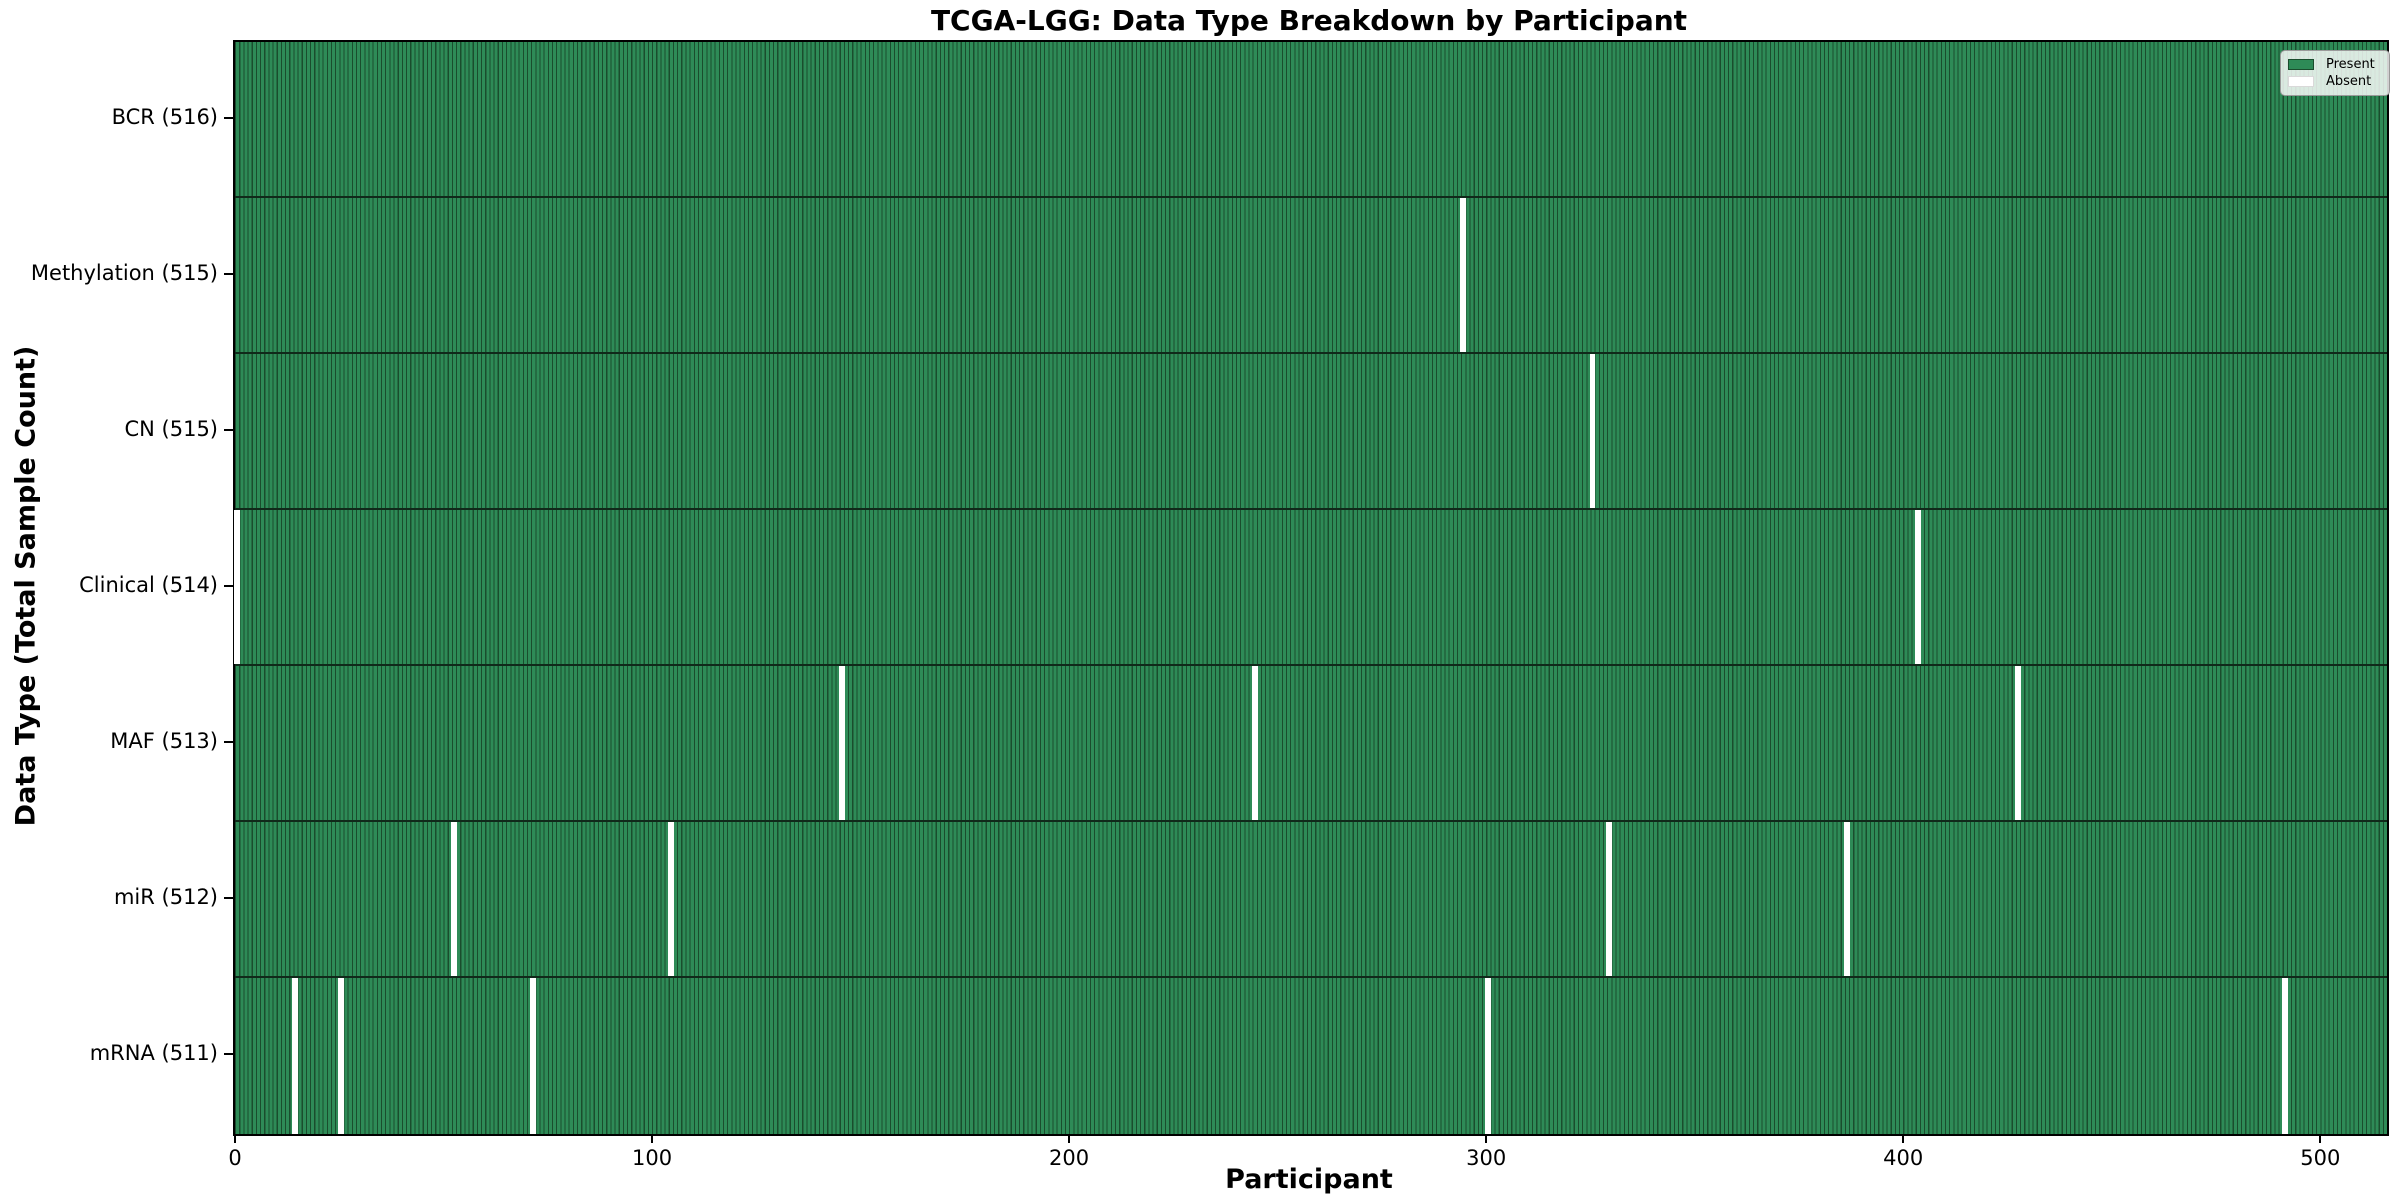  Describe the element at coordinates (2350, 64) in the screenshot. I see `legend-label: Present` at that location.